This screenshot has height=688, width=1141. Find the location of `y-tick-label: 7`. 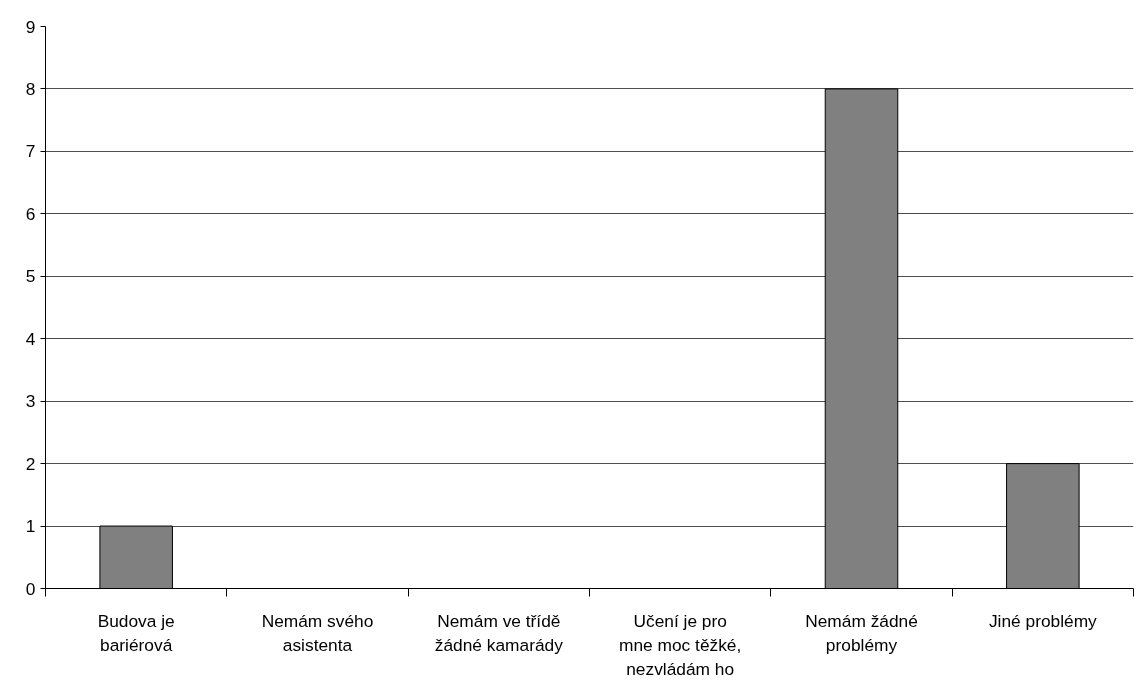

y-tick-label: 7 is located at coordinates (30, 151).